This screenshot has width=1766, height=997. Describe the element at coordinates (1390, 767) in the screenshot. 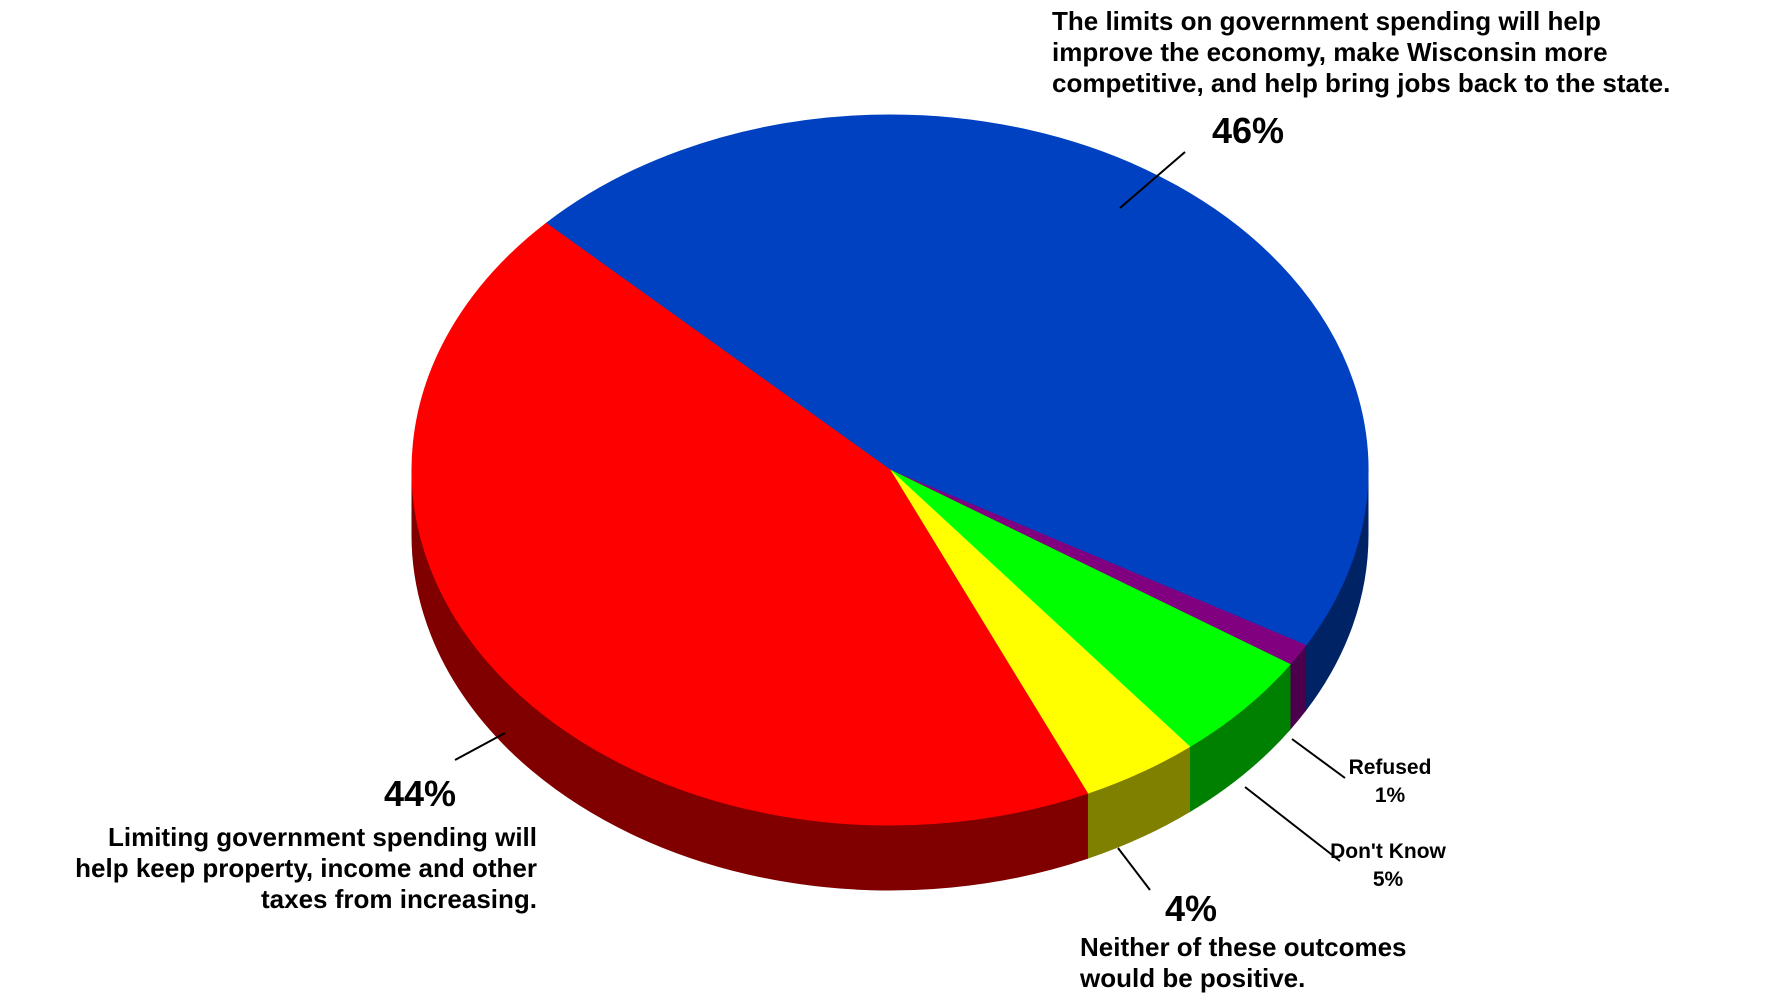

I see `label-refused-name: Refused` at that location.